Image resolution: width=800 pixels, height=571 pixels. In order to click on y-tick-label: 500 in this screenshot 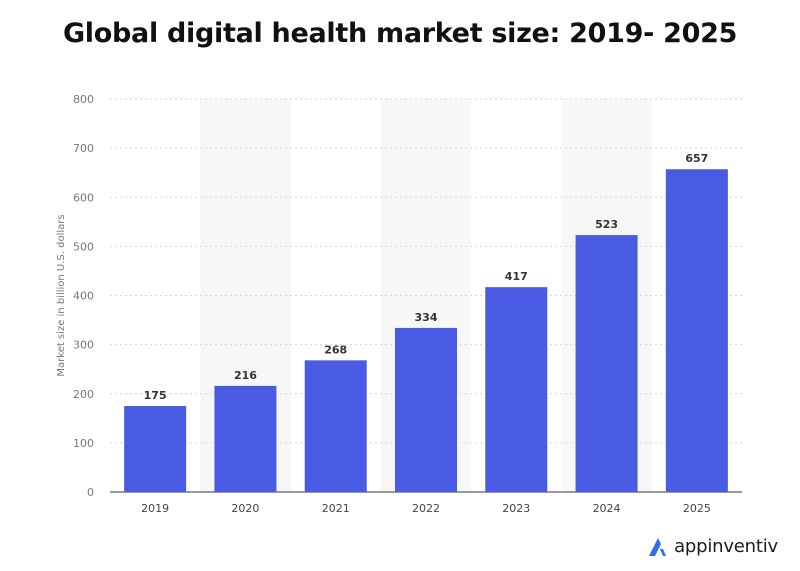, I will do `click(83, 246)`.